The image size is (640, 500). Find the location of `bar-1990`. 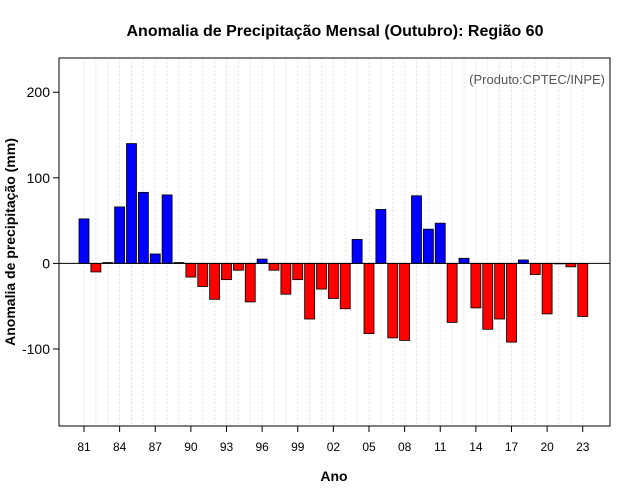

bar-1990 is located at coordinates (191, 270).